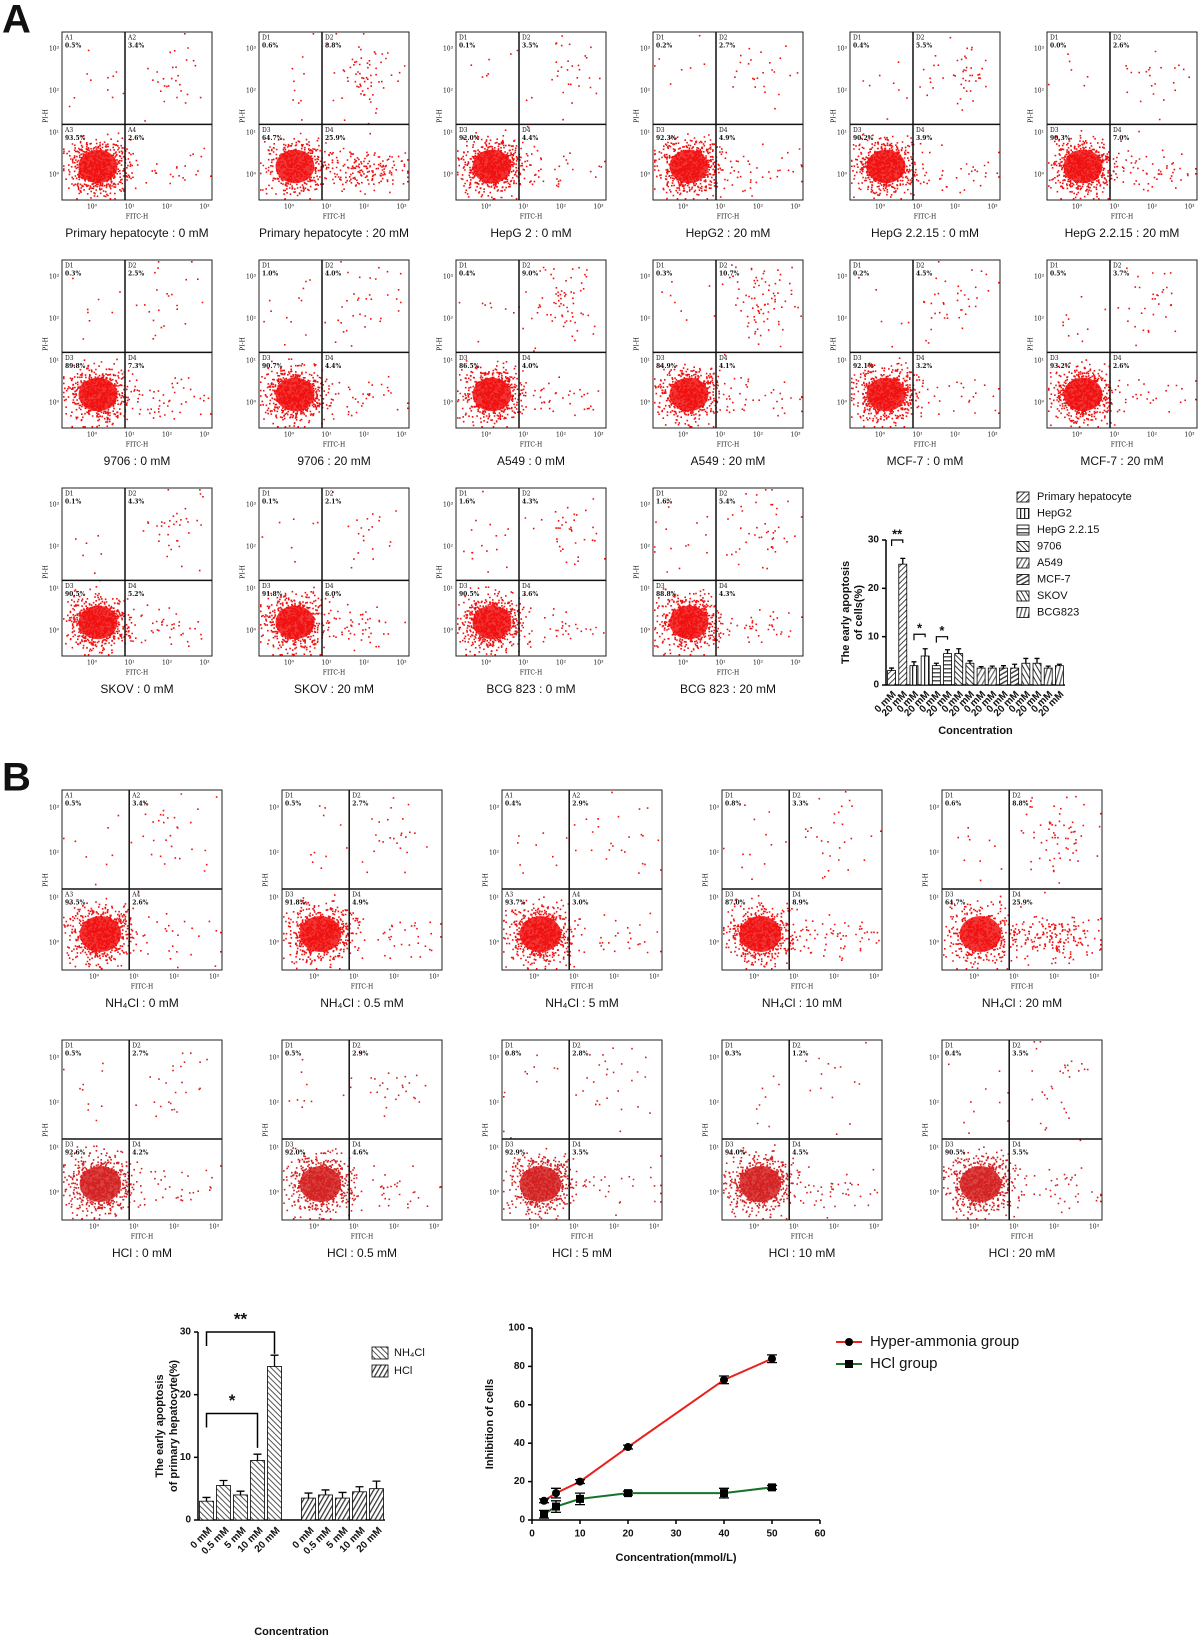 The width and height of the screenshot is (1200, 1647). Describe the element at coordinates (575, 895) in the screenshot. I see `quadrant-name: A4` at that location.